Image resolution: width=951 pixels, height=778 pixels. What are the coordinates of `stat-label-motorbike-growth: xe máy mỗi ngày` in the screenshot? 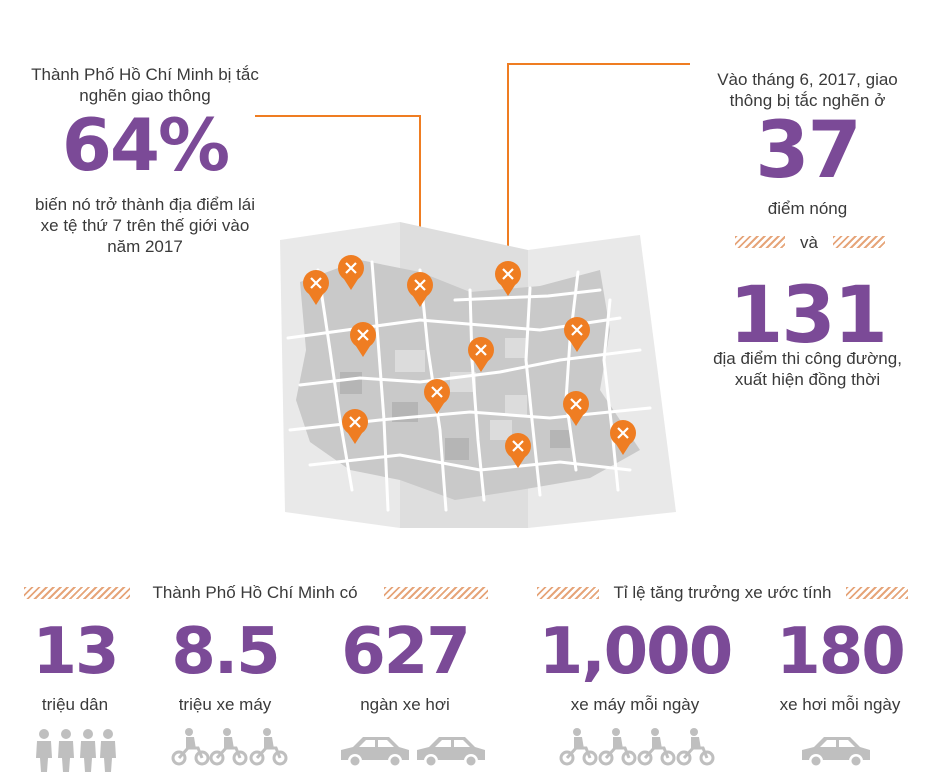 It's located at (635, 704).